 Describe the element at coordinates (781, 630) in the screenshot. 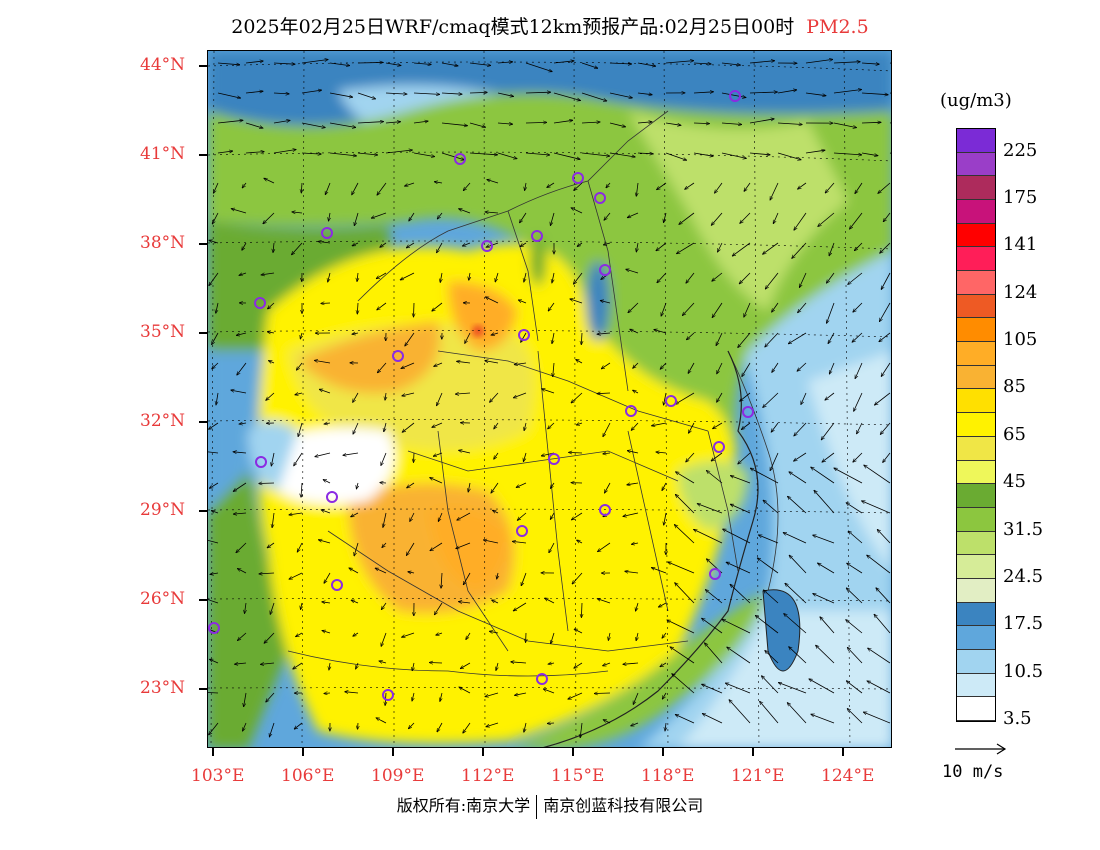

I see `taiwan-island` at that location.